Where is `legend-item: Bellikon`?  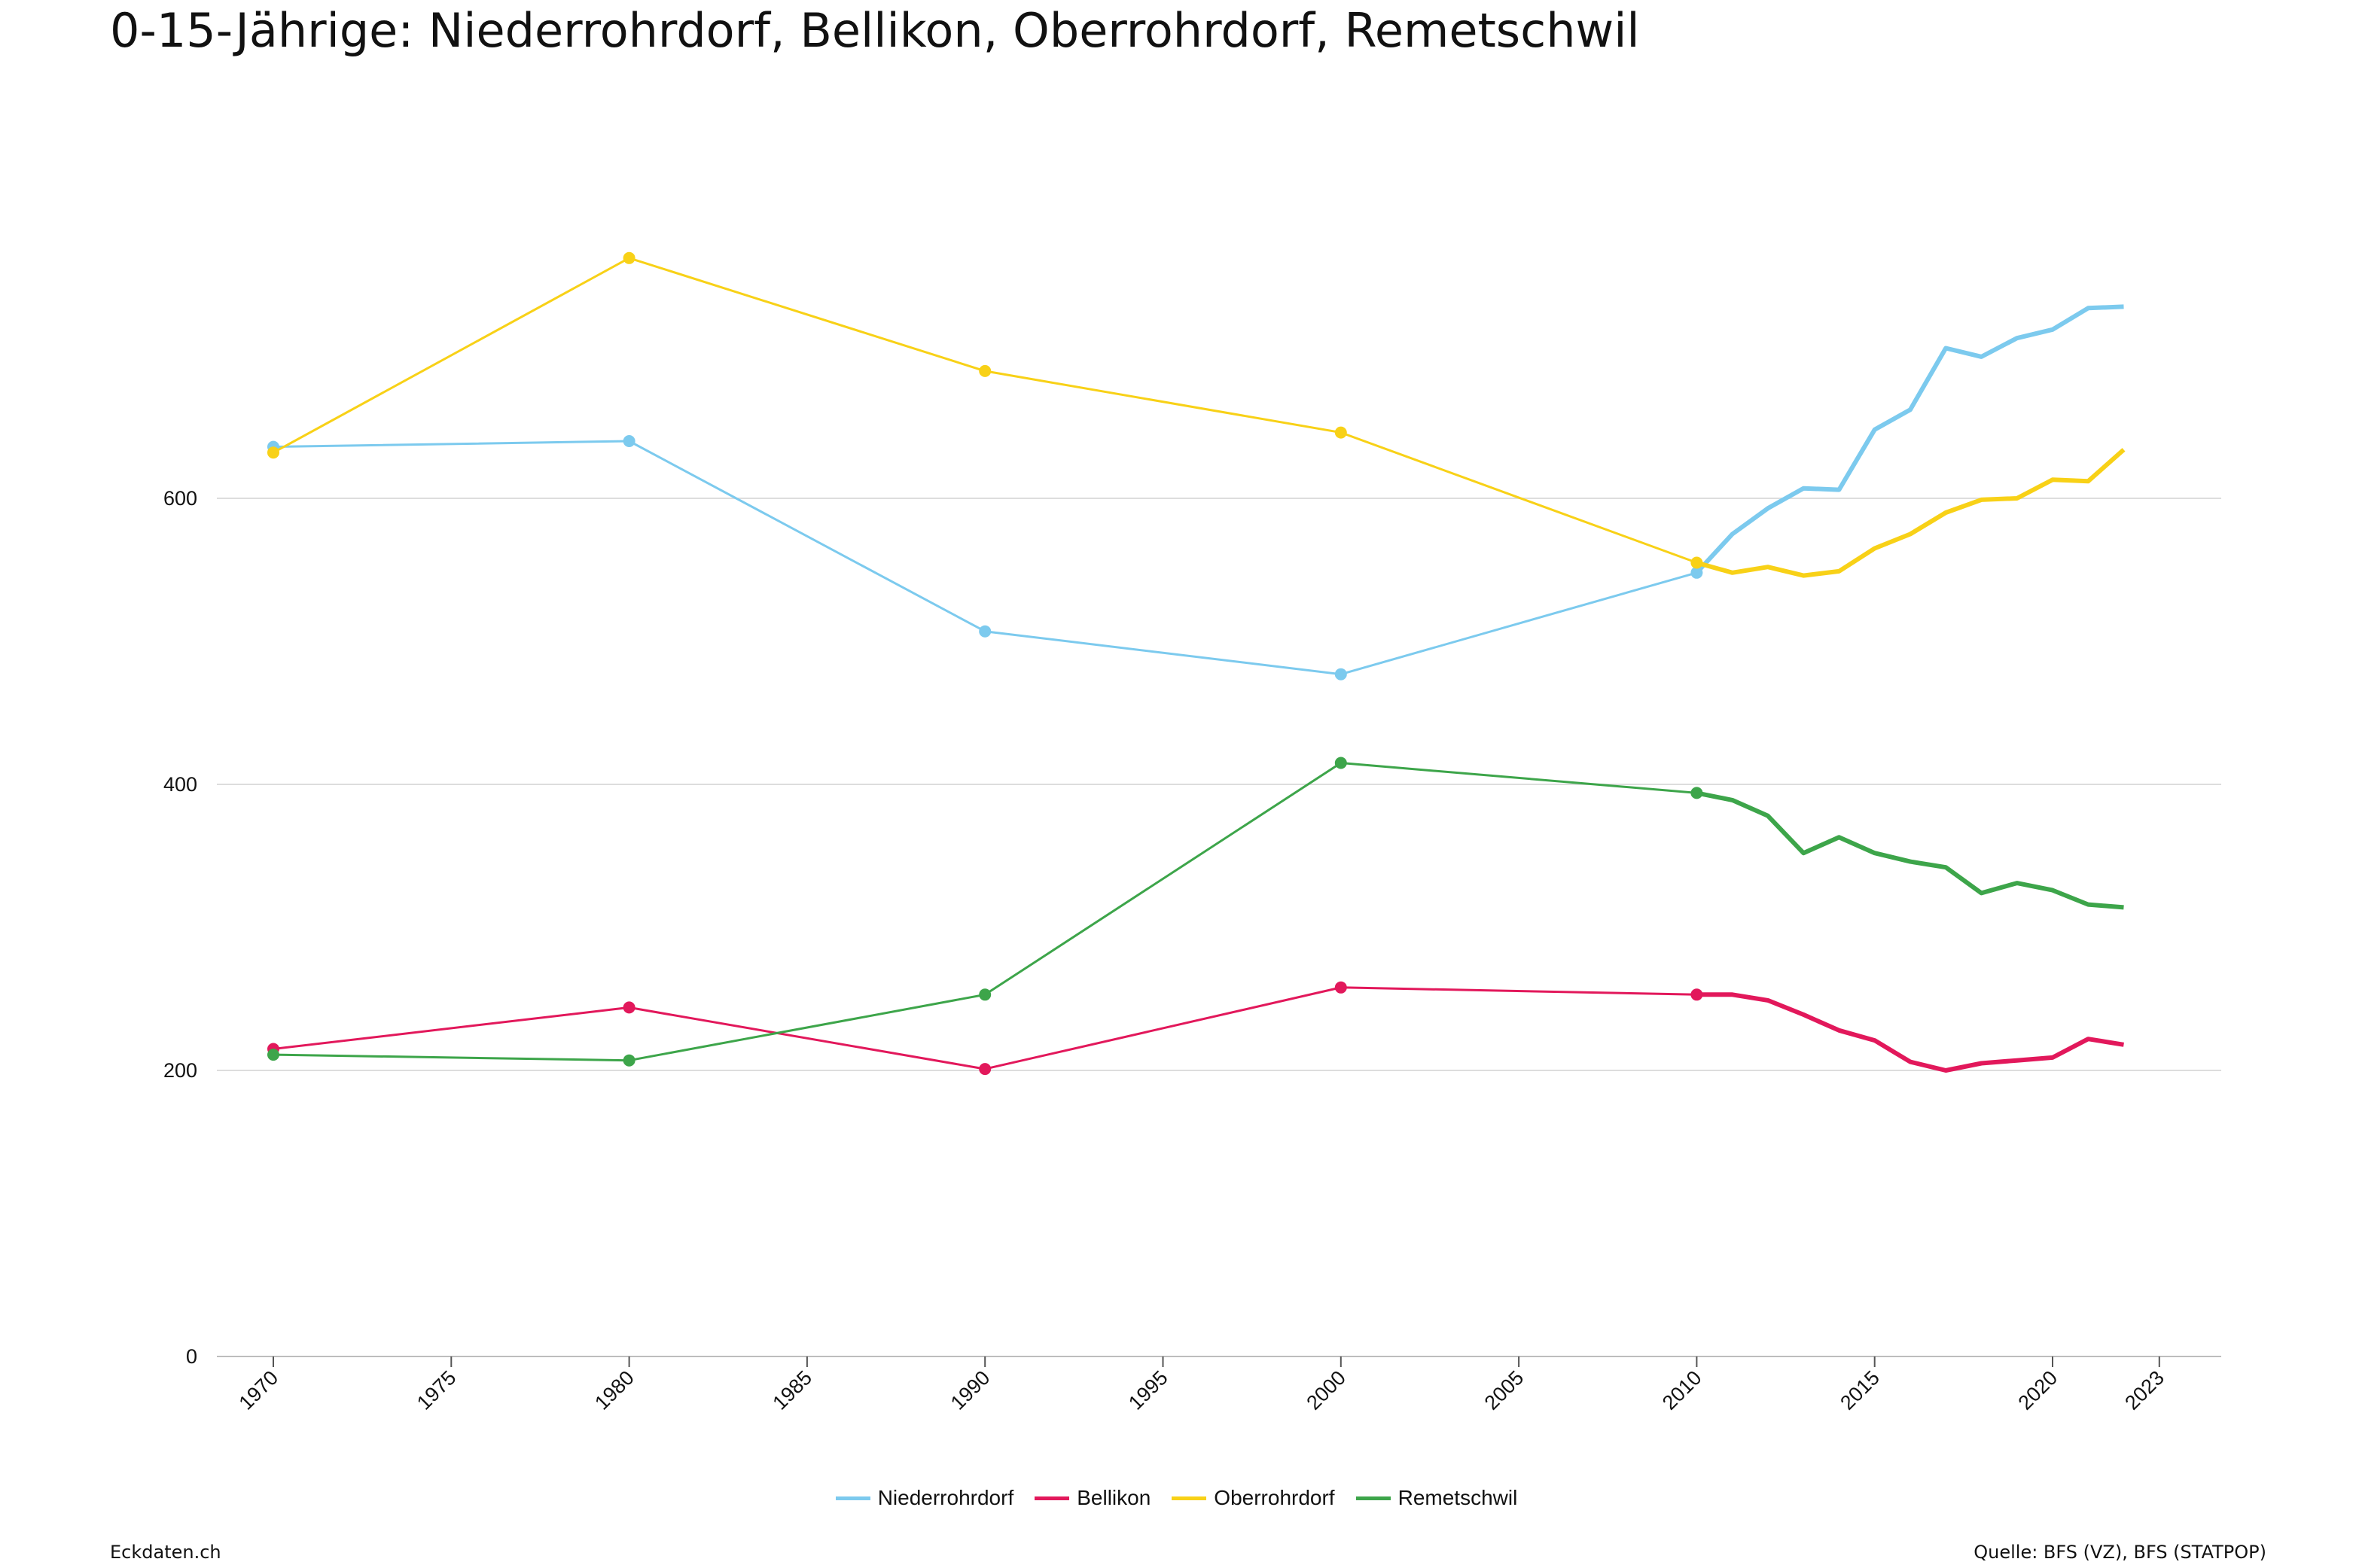
legend-item: Bellikon is located at coordinates (1093, 1498).